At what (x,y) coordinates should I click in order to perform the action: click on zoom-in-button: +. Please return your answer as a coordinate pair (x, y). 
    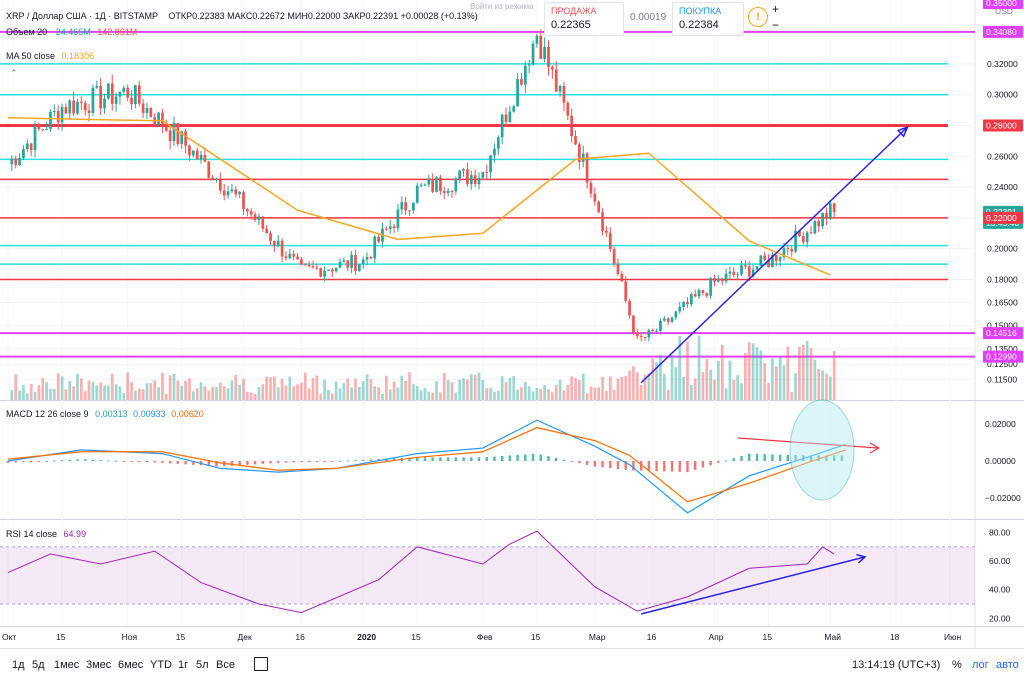
    Looking at the image, I should click on (776, 9).